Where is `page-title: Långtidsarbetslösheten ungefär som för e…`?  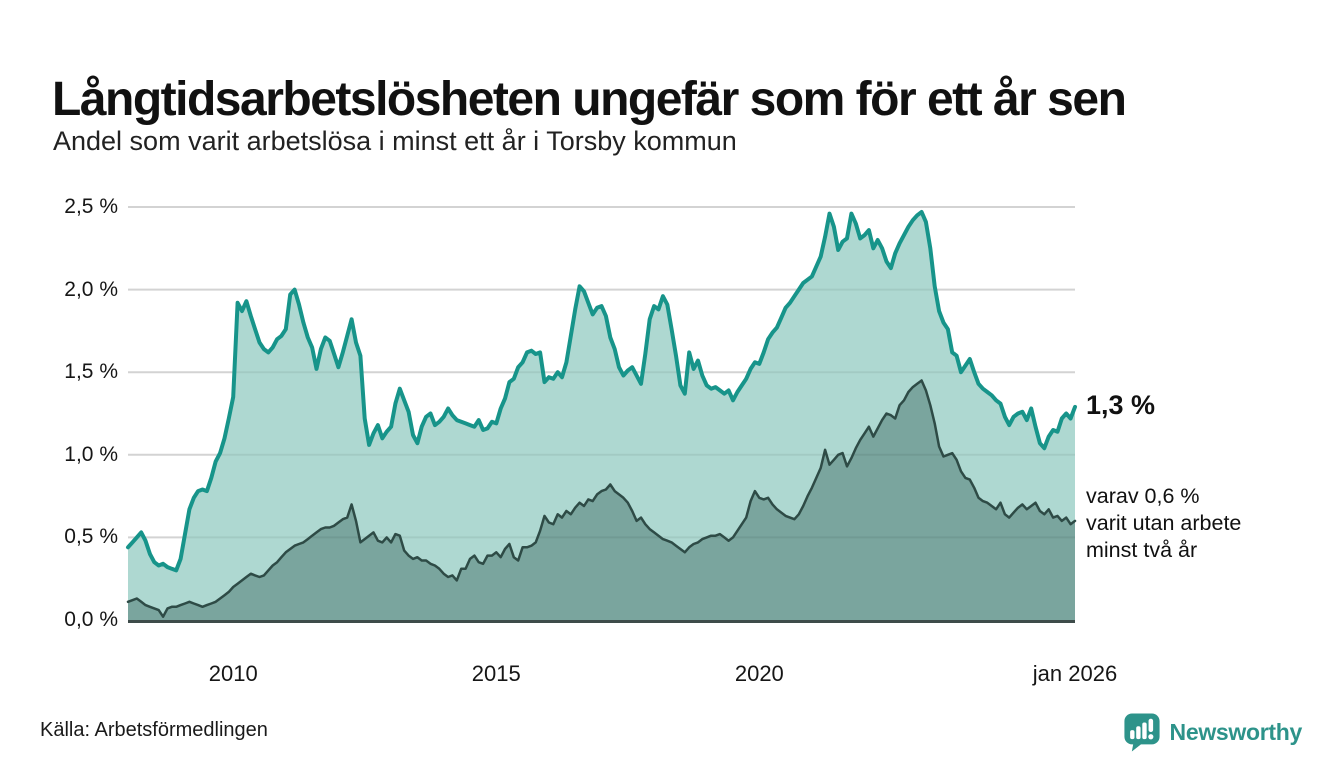 page-title: Långtidsarbetslösheten ungefär som för e… is located at coordinates (589, 100).